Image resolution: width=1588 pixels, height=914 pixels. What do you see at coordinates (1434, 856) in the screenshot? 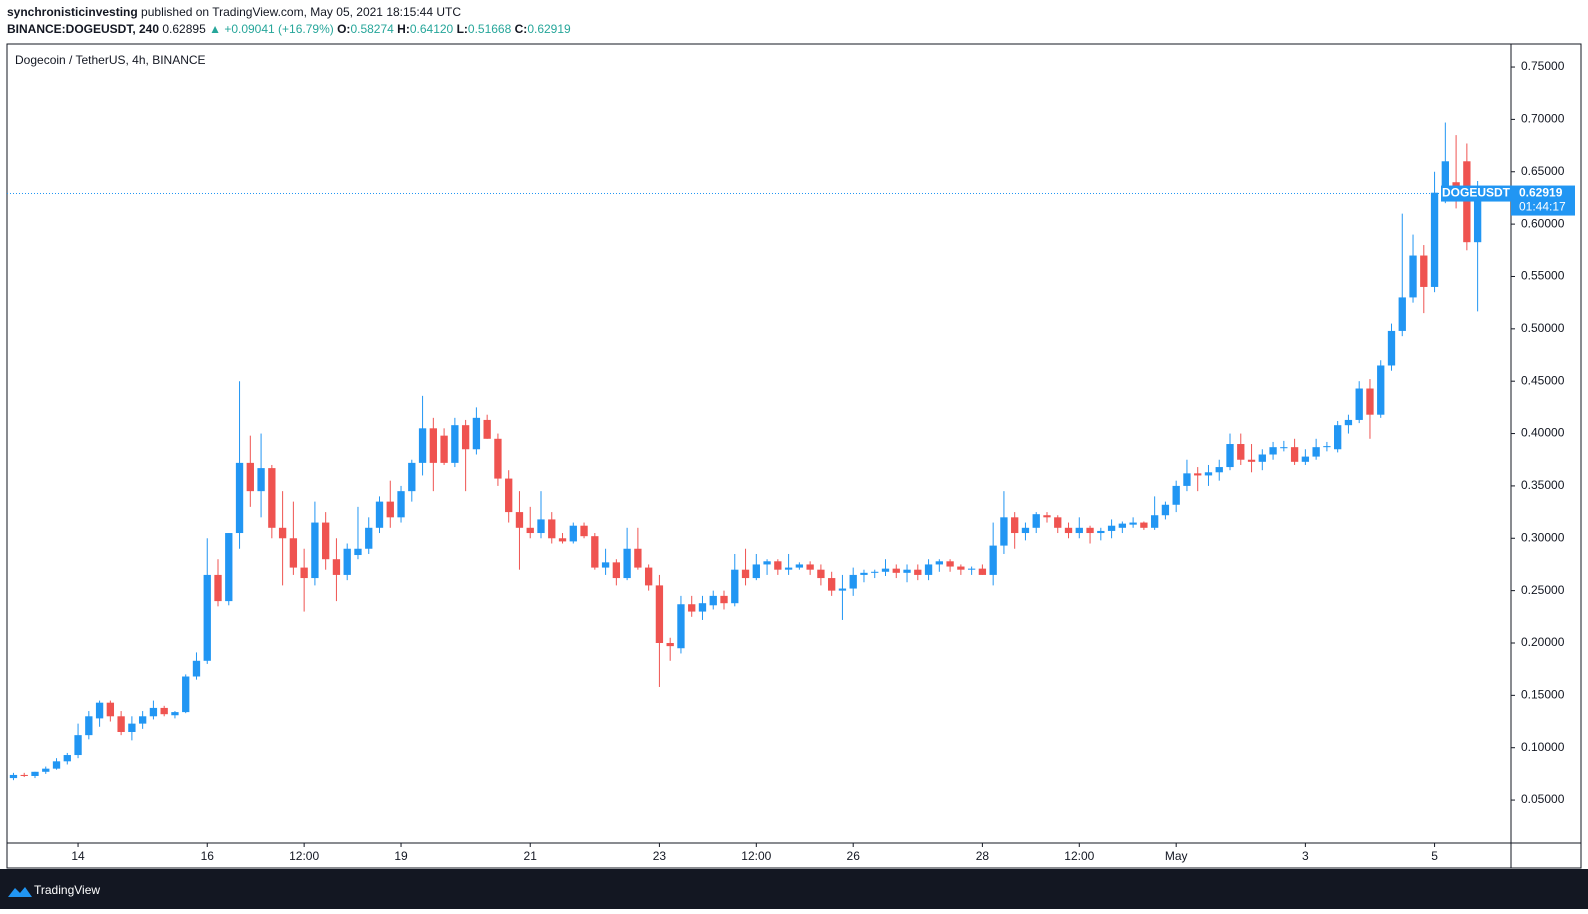
I see `x-tick-label: 5` at bounding box center [1434, 856].